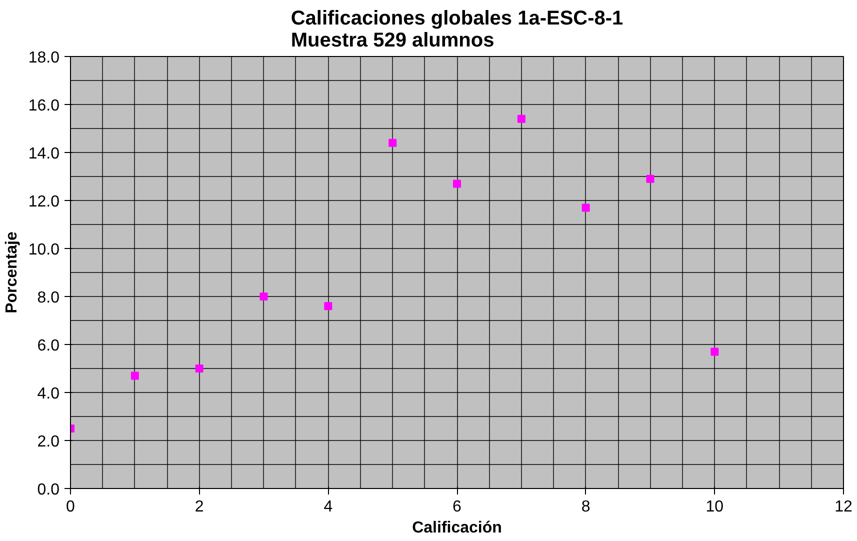  Describe the element at coordinates (457, 528) in the screenshot. I see `x-axis-title: Calificación` at that location.